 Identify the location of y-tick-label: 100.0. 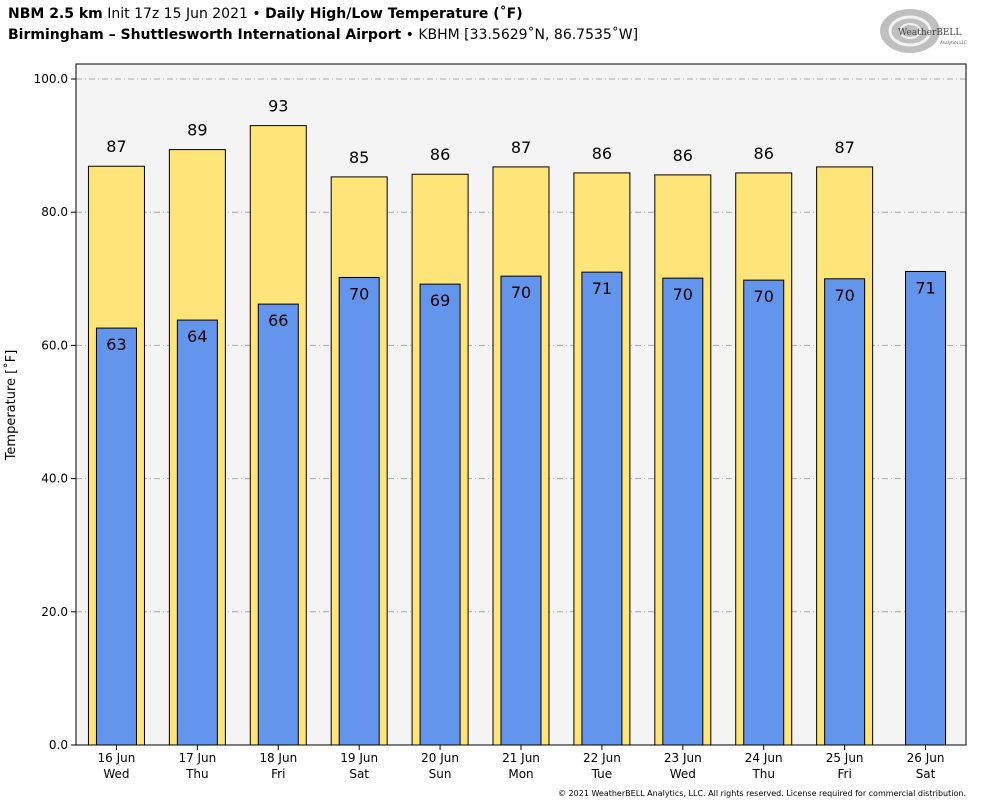
(51, 79).